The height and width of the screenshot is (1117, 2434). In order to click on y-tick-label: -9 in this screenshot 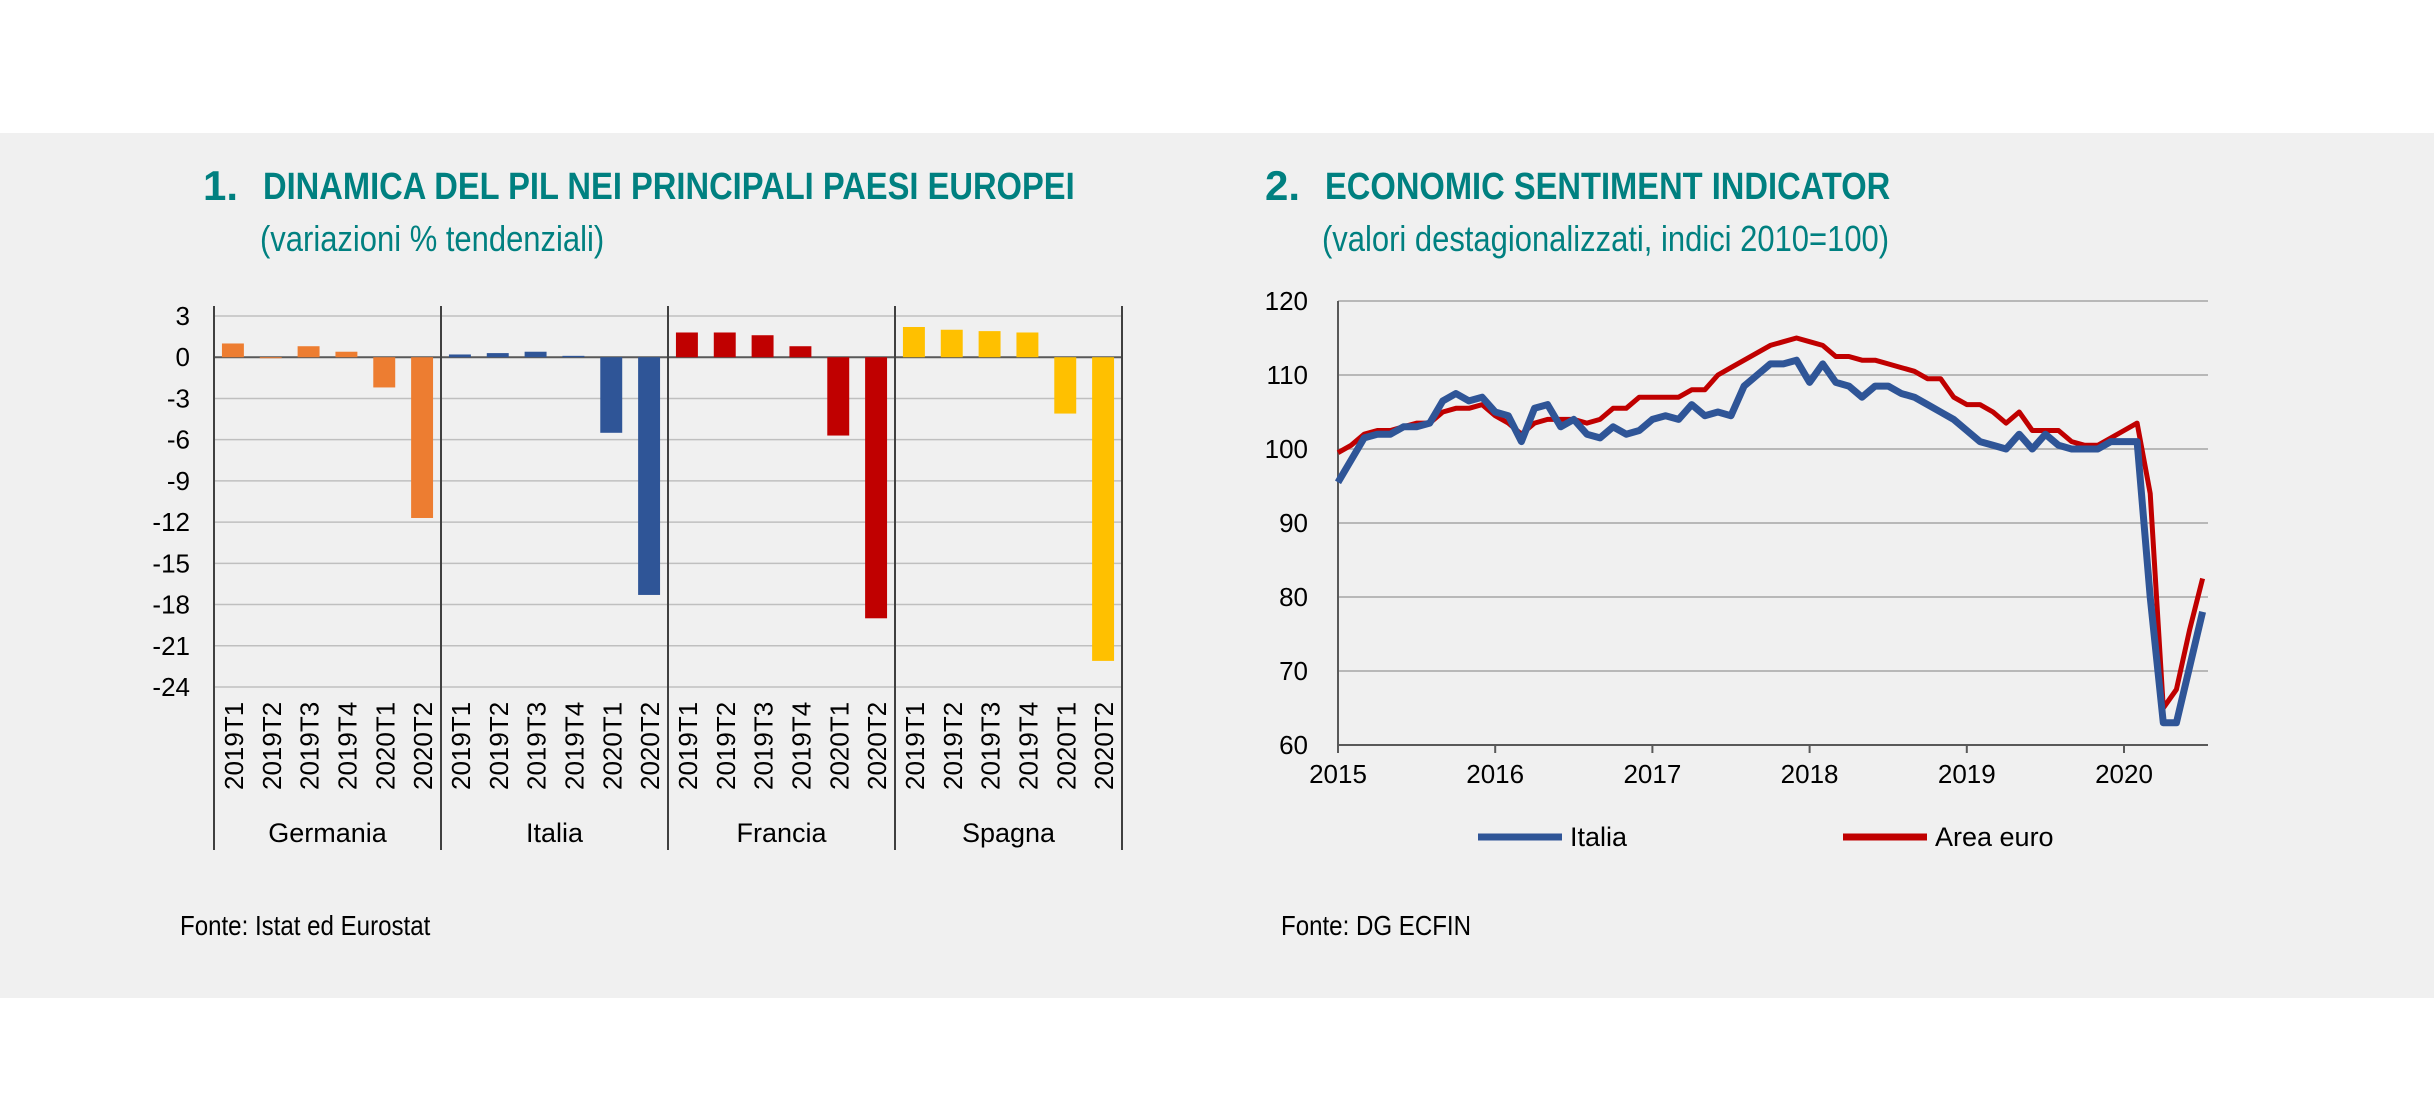, I will do `click(178, 481)`.